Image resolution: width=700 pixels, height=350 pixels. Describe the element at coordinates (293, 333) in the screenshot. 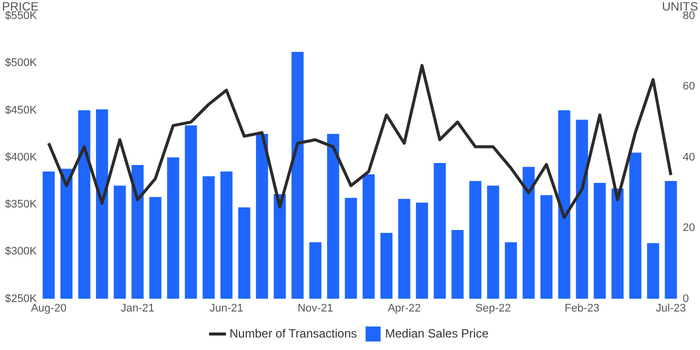

I see `legend-label: Number of Transactions` at that location.